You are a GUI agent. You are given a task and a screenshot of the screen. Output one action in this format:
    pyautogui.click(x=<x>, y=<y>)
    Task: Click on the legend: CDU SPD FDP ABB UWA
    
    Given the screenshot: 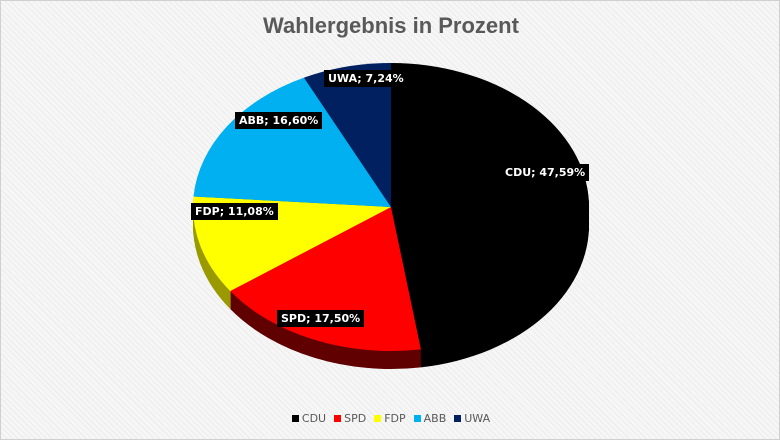 What is the action you would take?
    pyautogui.click(x=390, y=418)
    